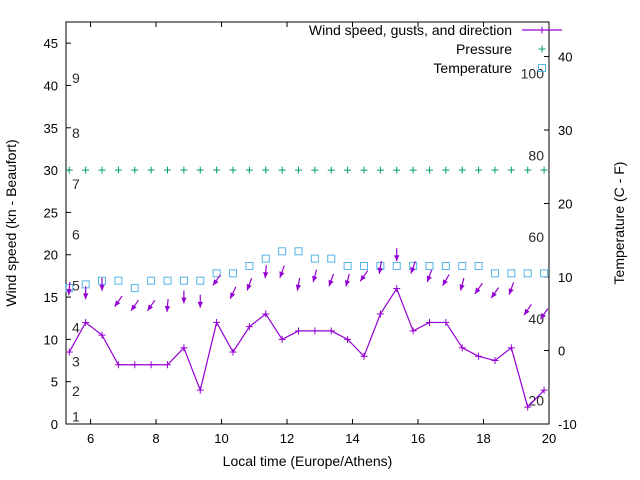 The image size is (640, 480). What do you see at coordinates (51, 170) in the screenshot?
I see `y-tick-label: 30` at bounding box center [51, 170].